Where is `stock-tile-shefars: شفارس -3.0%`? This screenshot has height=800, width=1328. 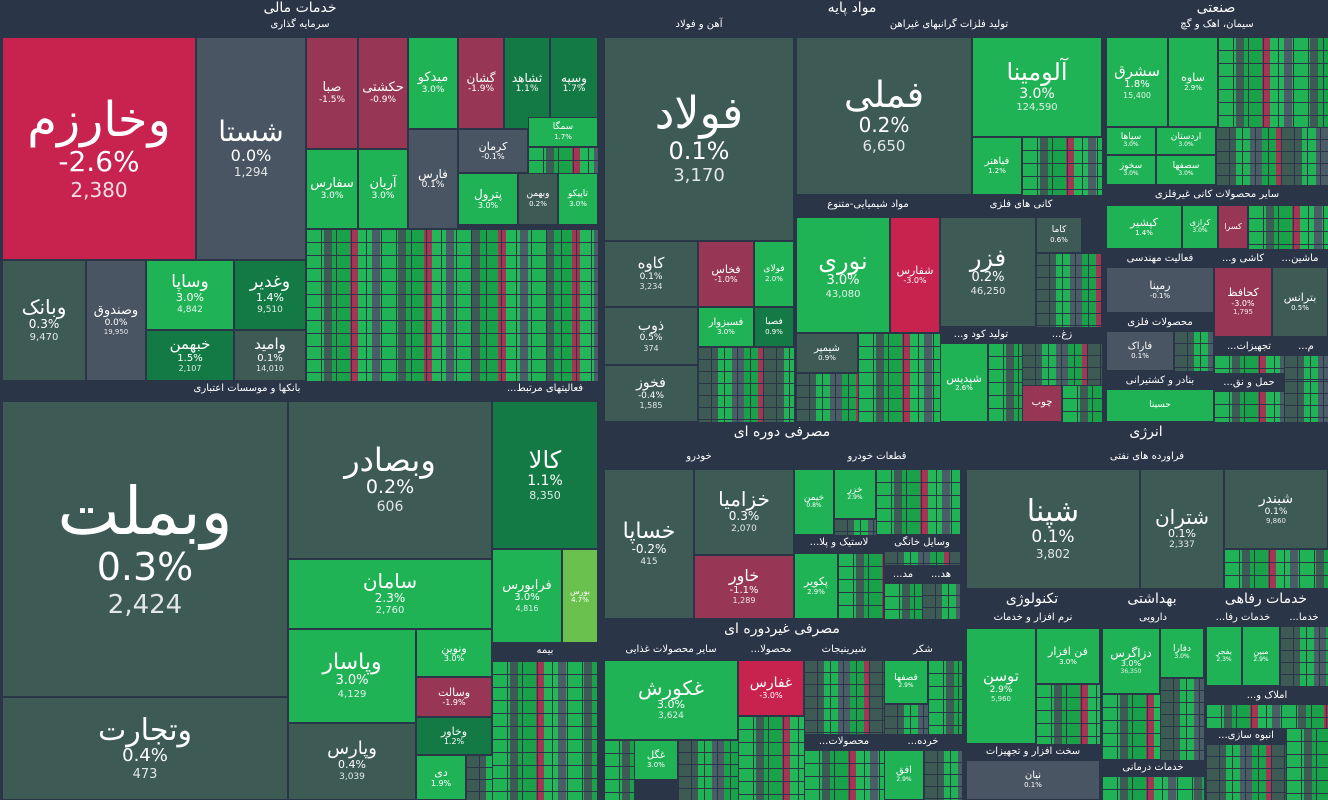
stock-tile-shefars: شفارس -3.0% is located at coordinates (915, 275).